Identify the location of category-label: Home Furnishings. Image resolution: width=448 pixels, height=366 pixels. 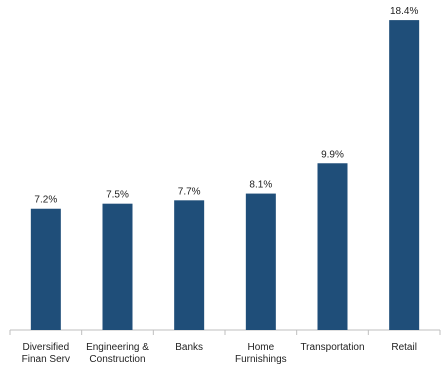
(261, 353).